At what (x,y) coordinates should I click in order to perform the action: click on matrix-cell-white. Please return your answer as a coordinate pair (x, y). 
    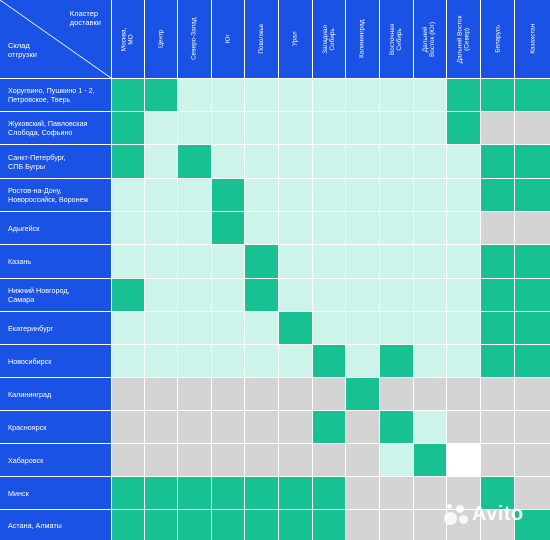
    Looking at the image, I should click on (463, 460).